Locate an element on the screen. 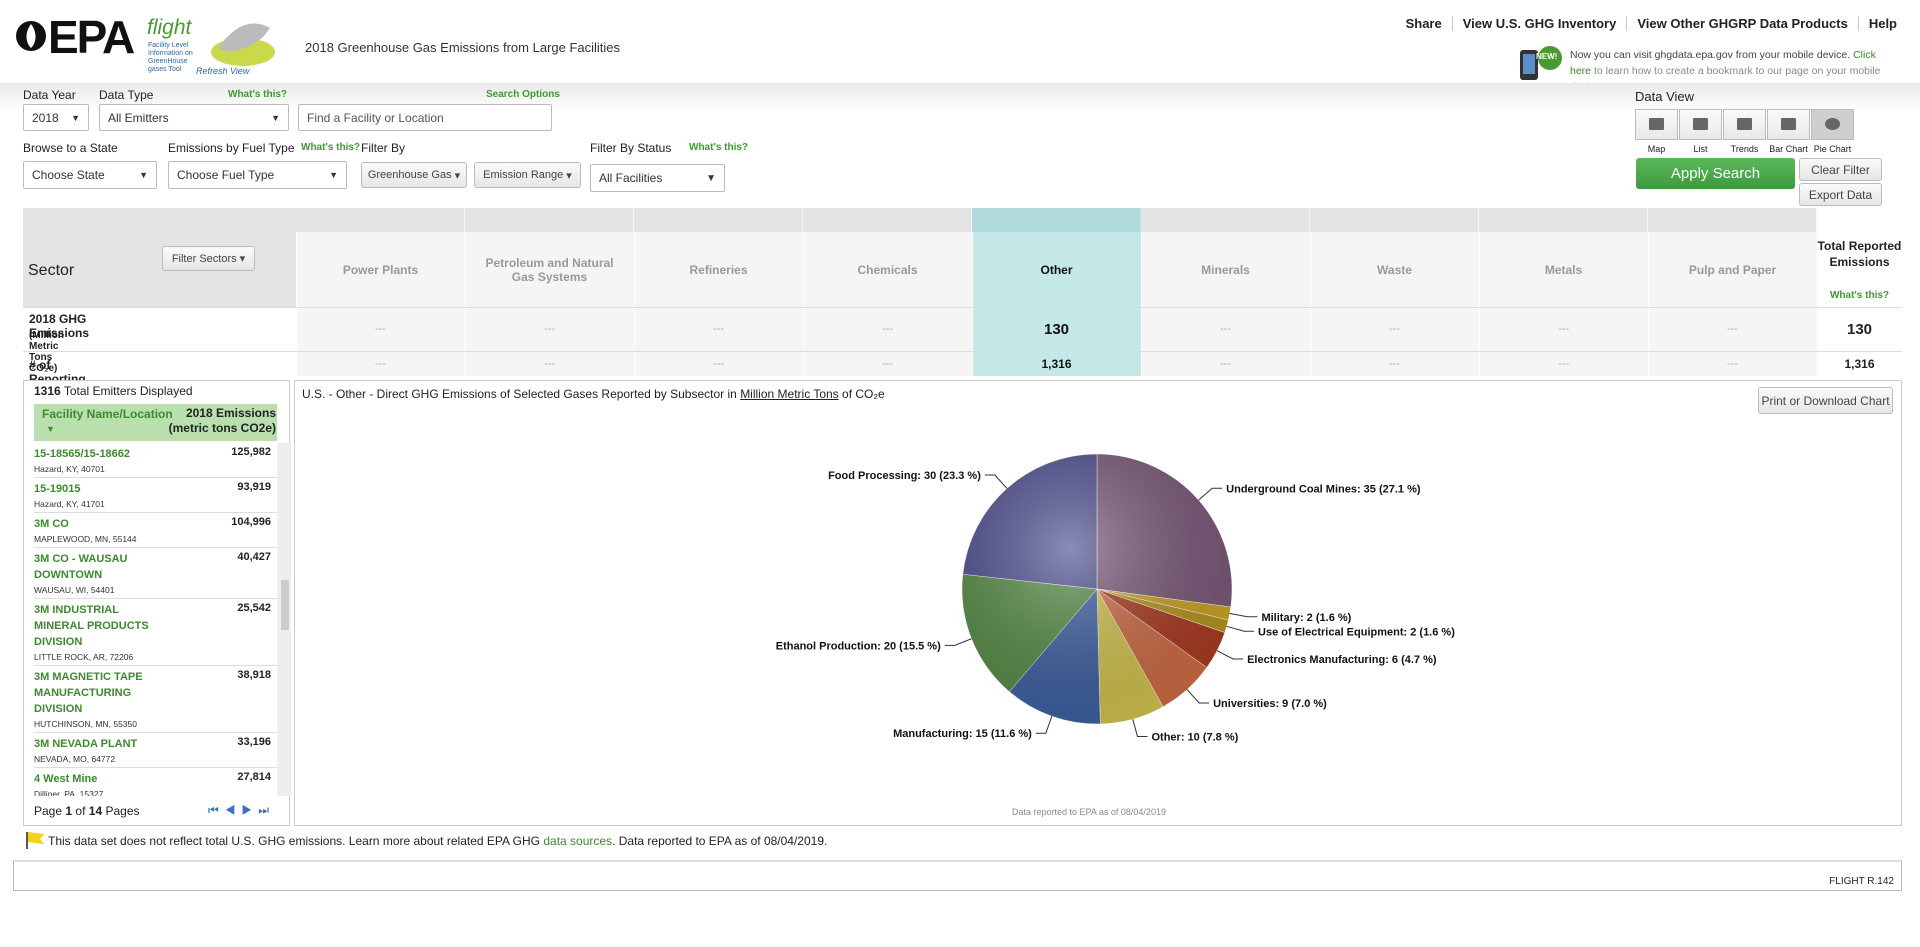  facility-name: 3M MAGNETIC TAPE MANUFACTURING DIVISION is located at coordinates (88, 693).